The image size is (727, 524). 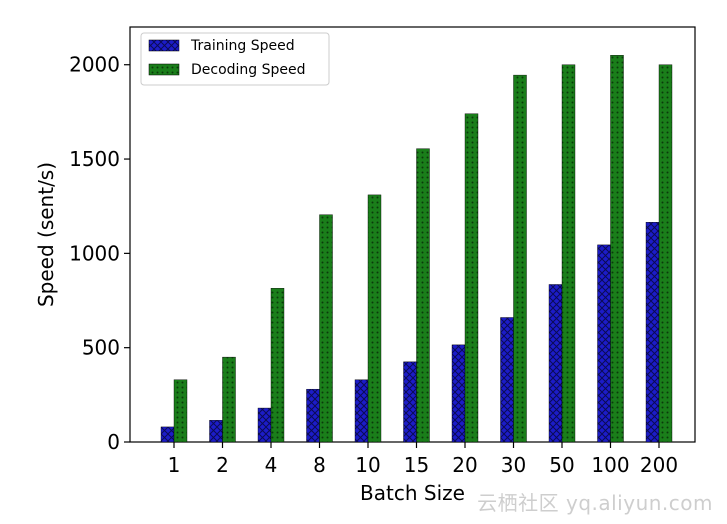 I want to click on x-tick-label: 200, so click(x=659, y=465).